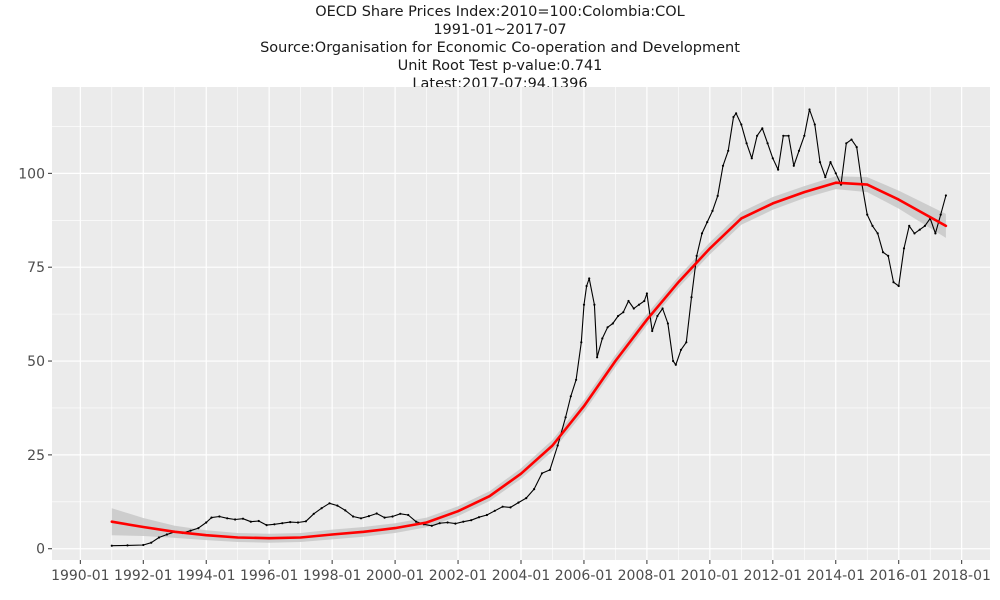  What do you see at coordinates (80, 576) in the screenshot?
I see `x-tick-label: 1990-01` at bounding box center [80, 576].